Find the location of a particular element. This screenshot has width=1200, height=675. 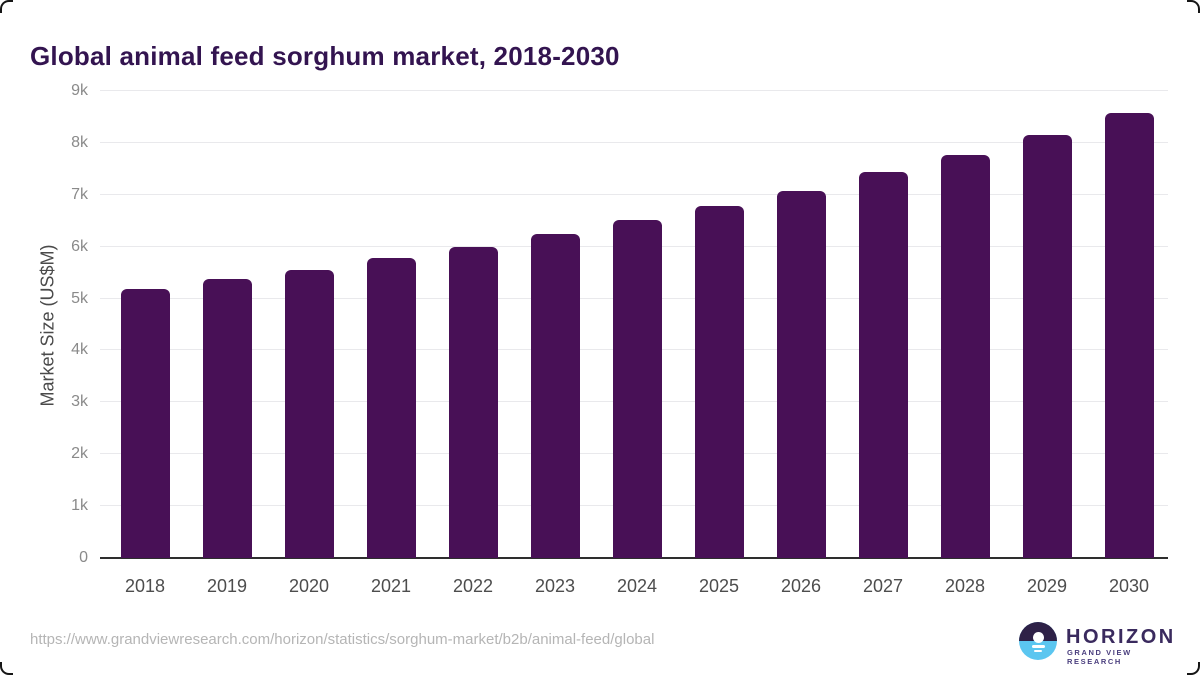

y-tick-label-0: 0 is located at coordinates (83, 557).